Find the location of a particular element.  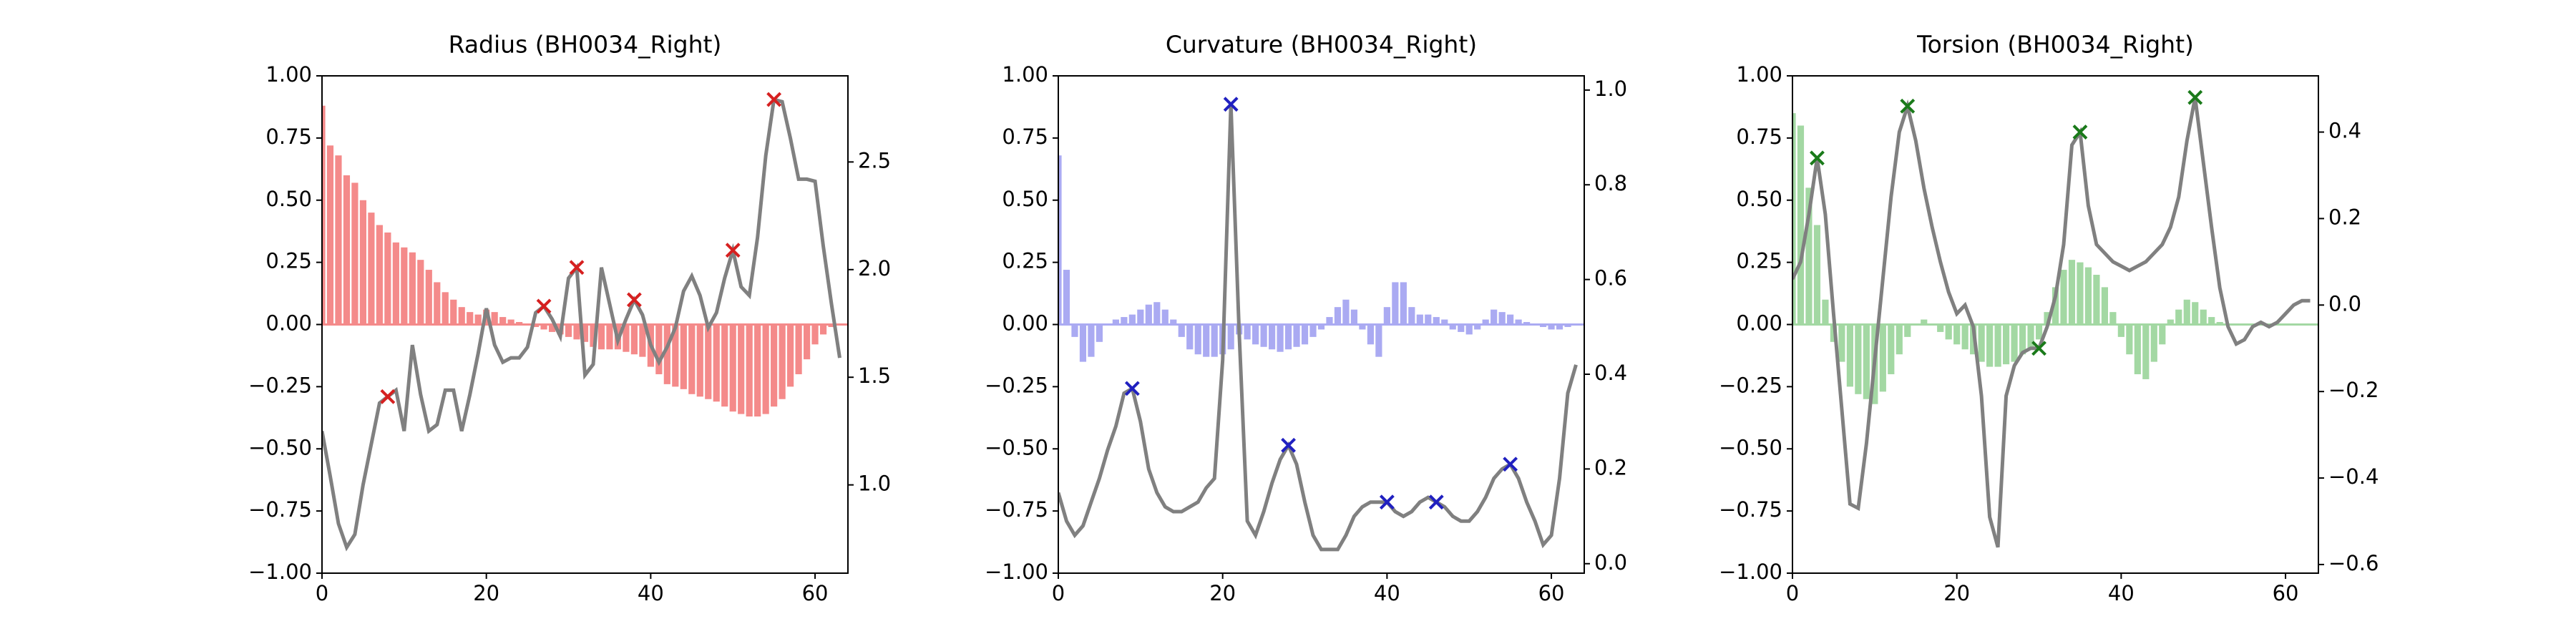

y2-tick-label: 2.0 is located at coordinates (875, 268).